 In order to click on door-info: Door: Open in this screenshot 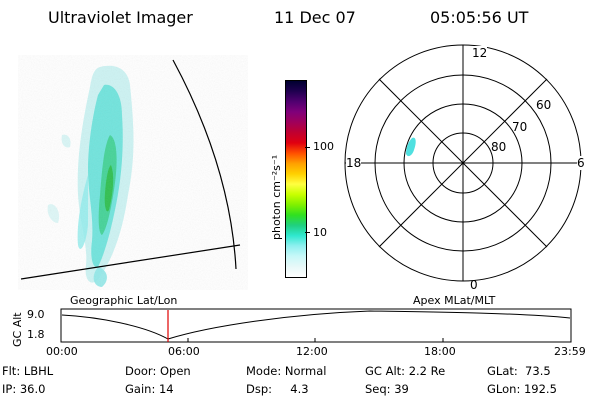, I will do `click(158, 371)`.